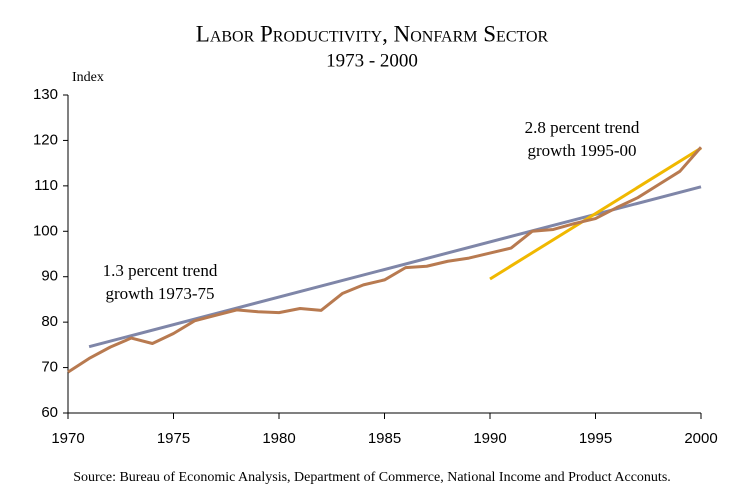 This screenshot has height=491, width=745. What do you see at coordinates (595, 438) in the screenshot?
I see `x-tick-label: 1995` at bounding box center [595, 438].